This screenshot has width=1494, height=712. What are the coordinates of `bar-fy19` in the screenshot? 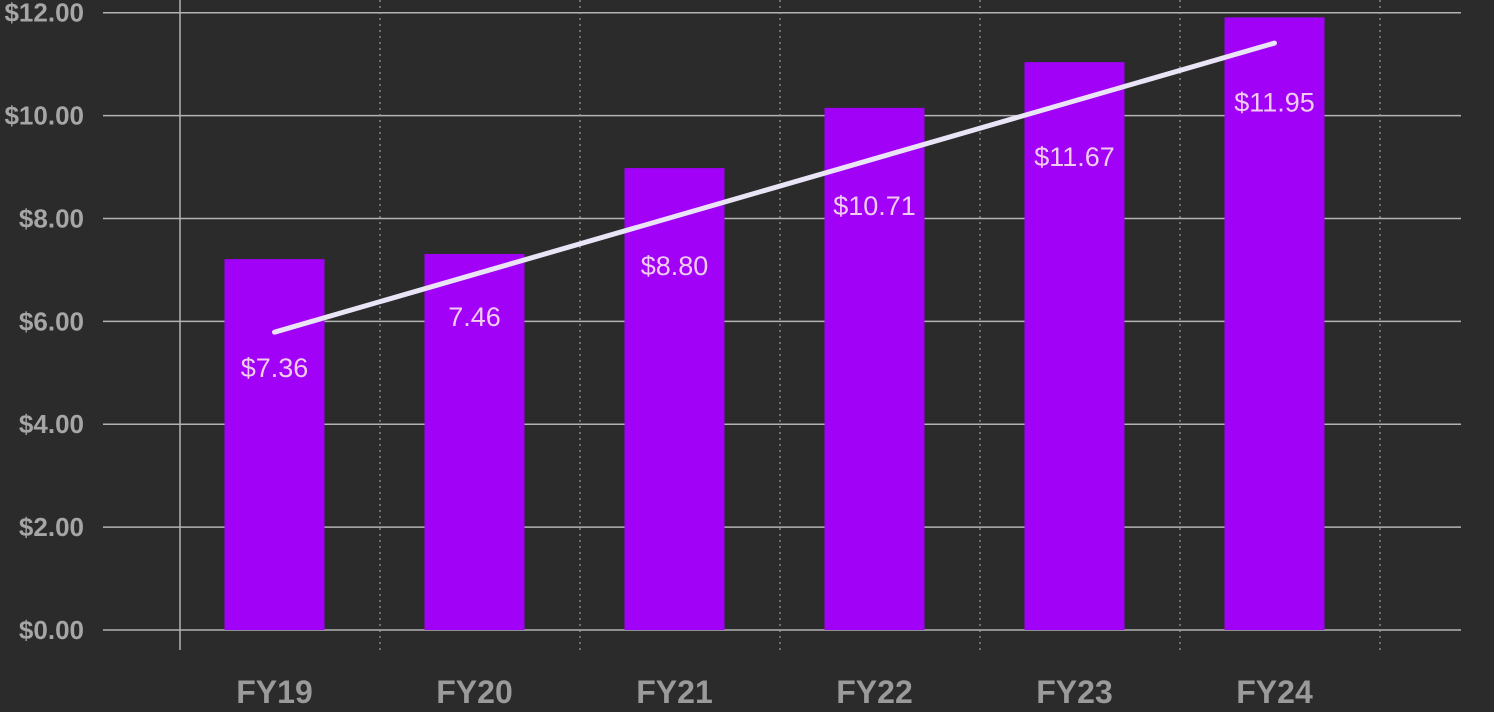 It's located at (274, 444).